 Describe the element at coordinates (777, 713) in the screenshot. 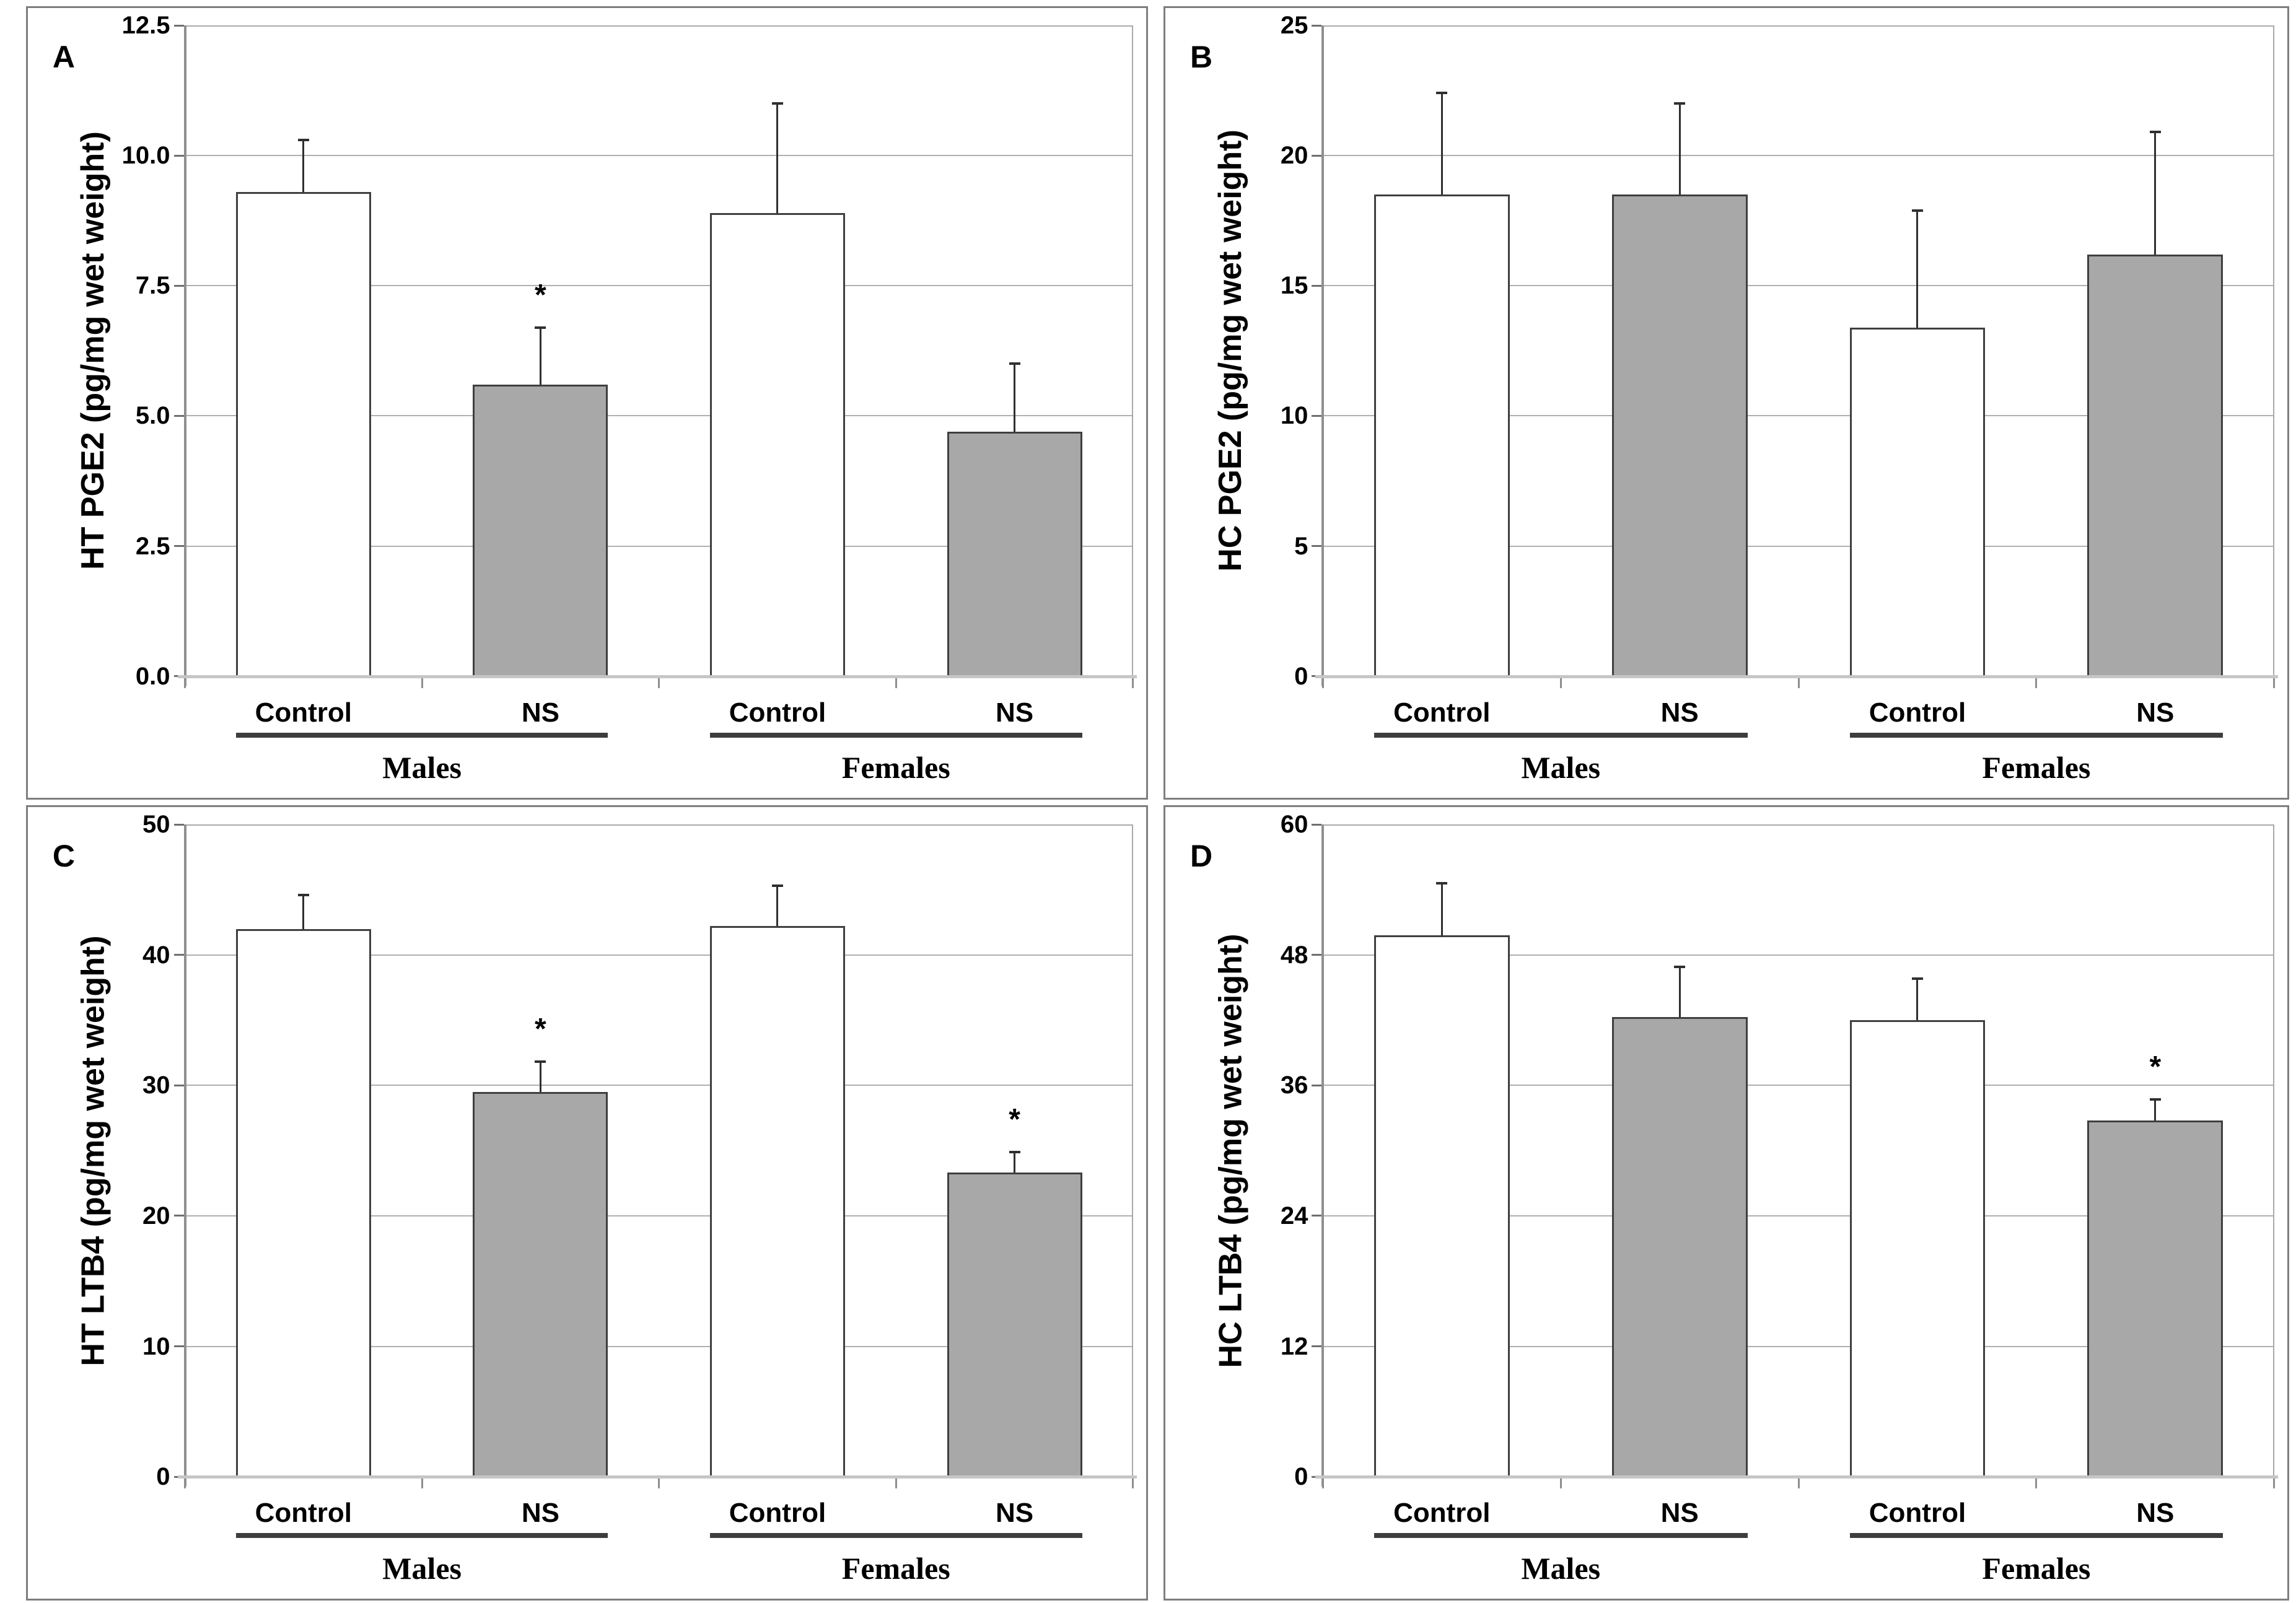

I see `category-label-females-control: Control` at that location.